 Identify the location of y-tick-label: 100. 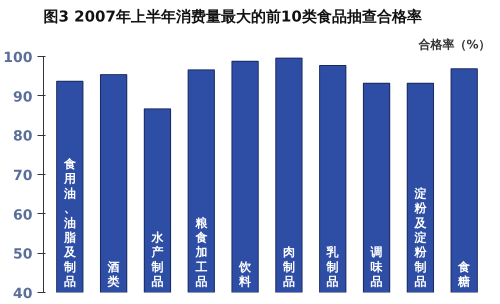
(18, 58).